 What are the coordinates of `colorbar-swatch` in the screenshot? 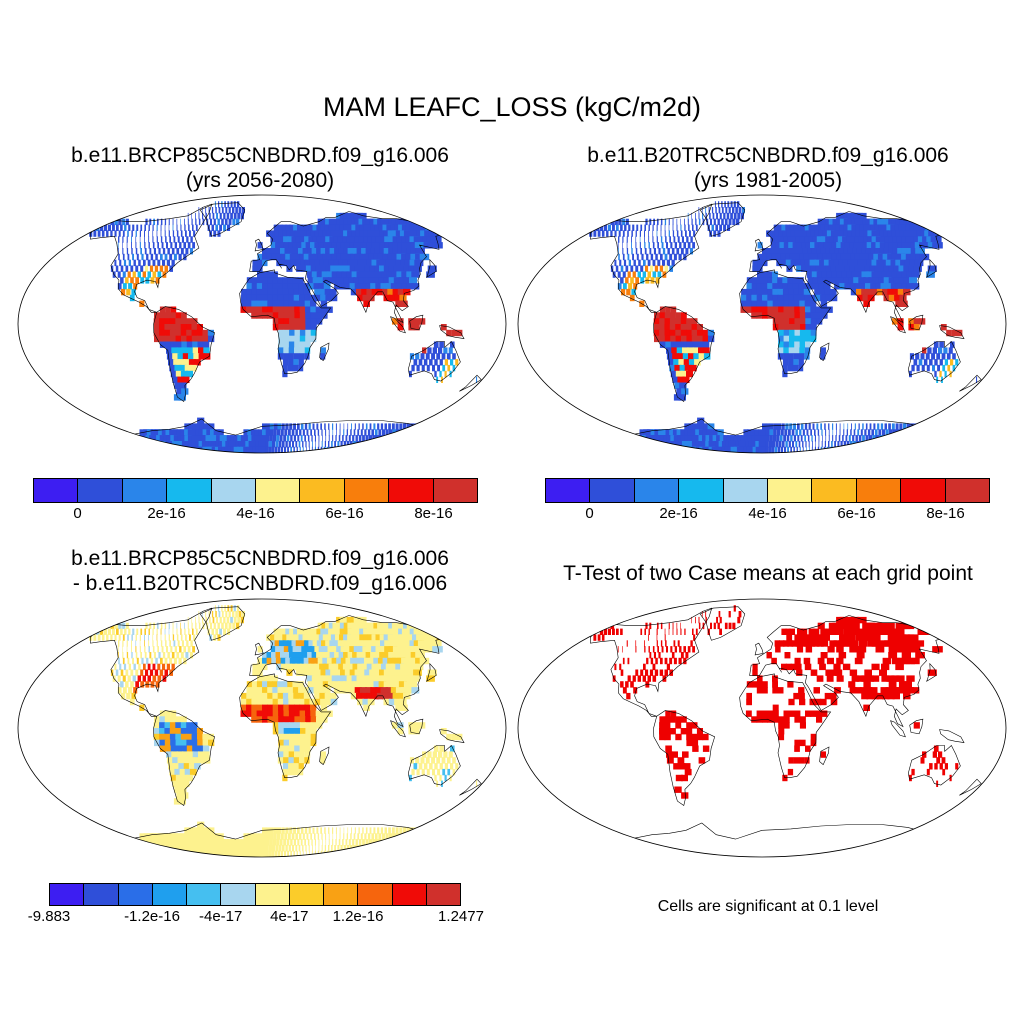 It's located at (409, 894).